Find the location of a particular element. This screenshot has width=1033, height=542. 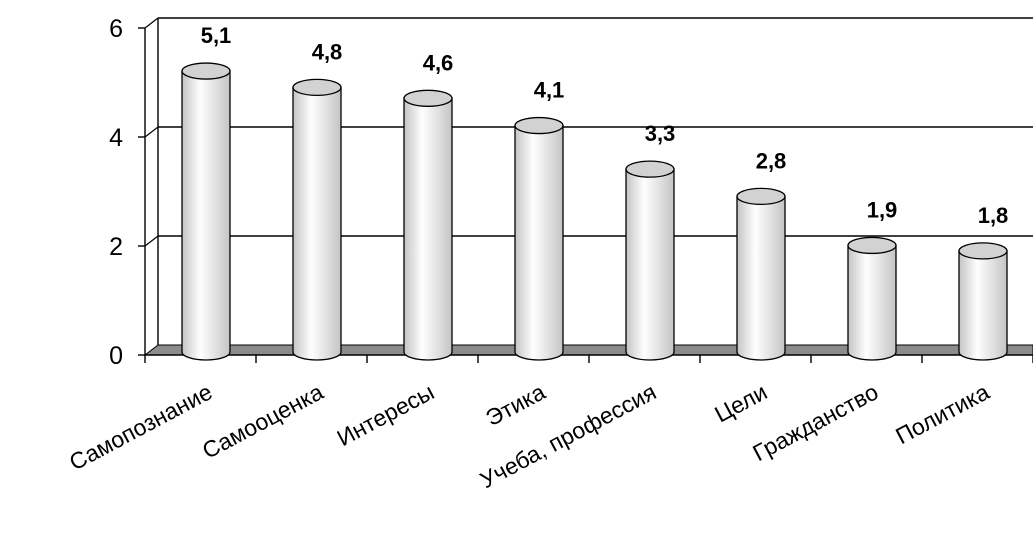

data-label: 2,8 is located at coordinates (771, 160).